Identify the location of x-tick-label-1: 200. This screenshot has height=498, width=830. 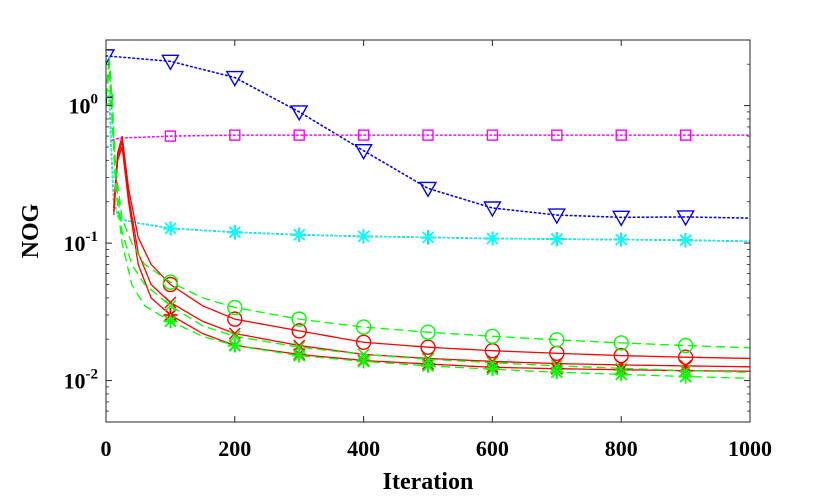
(234, 448).